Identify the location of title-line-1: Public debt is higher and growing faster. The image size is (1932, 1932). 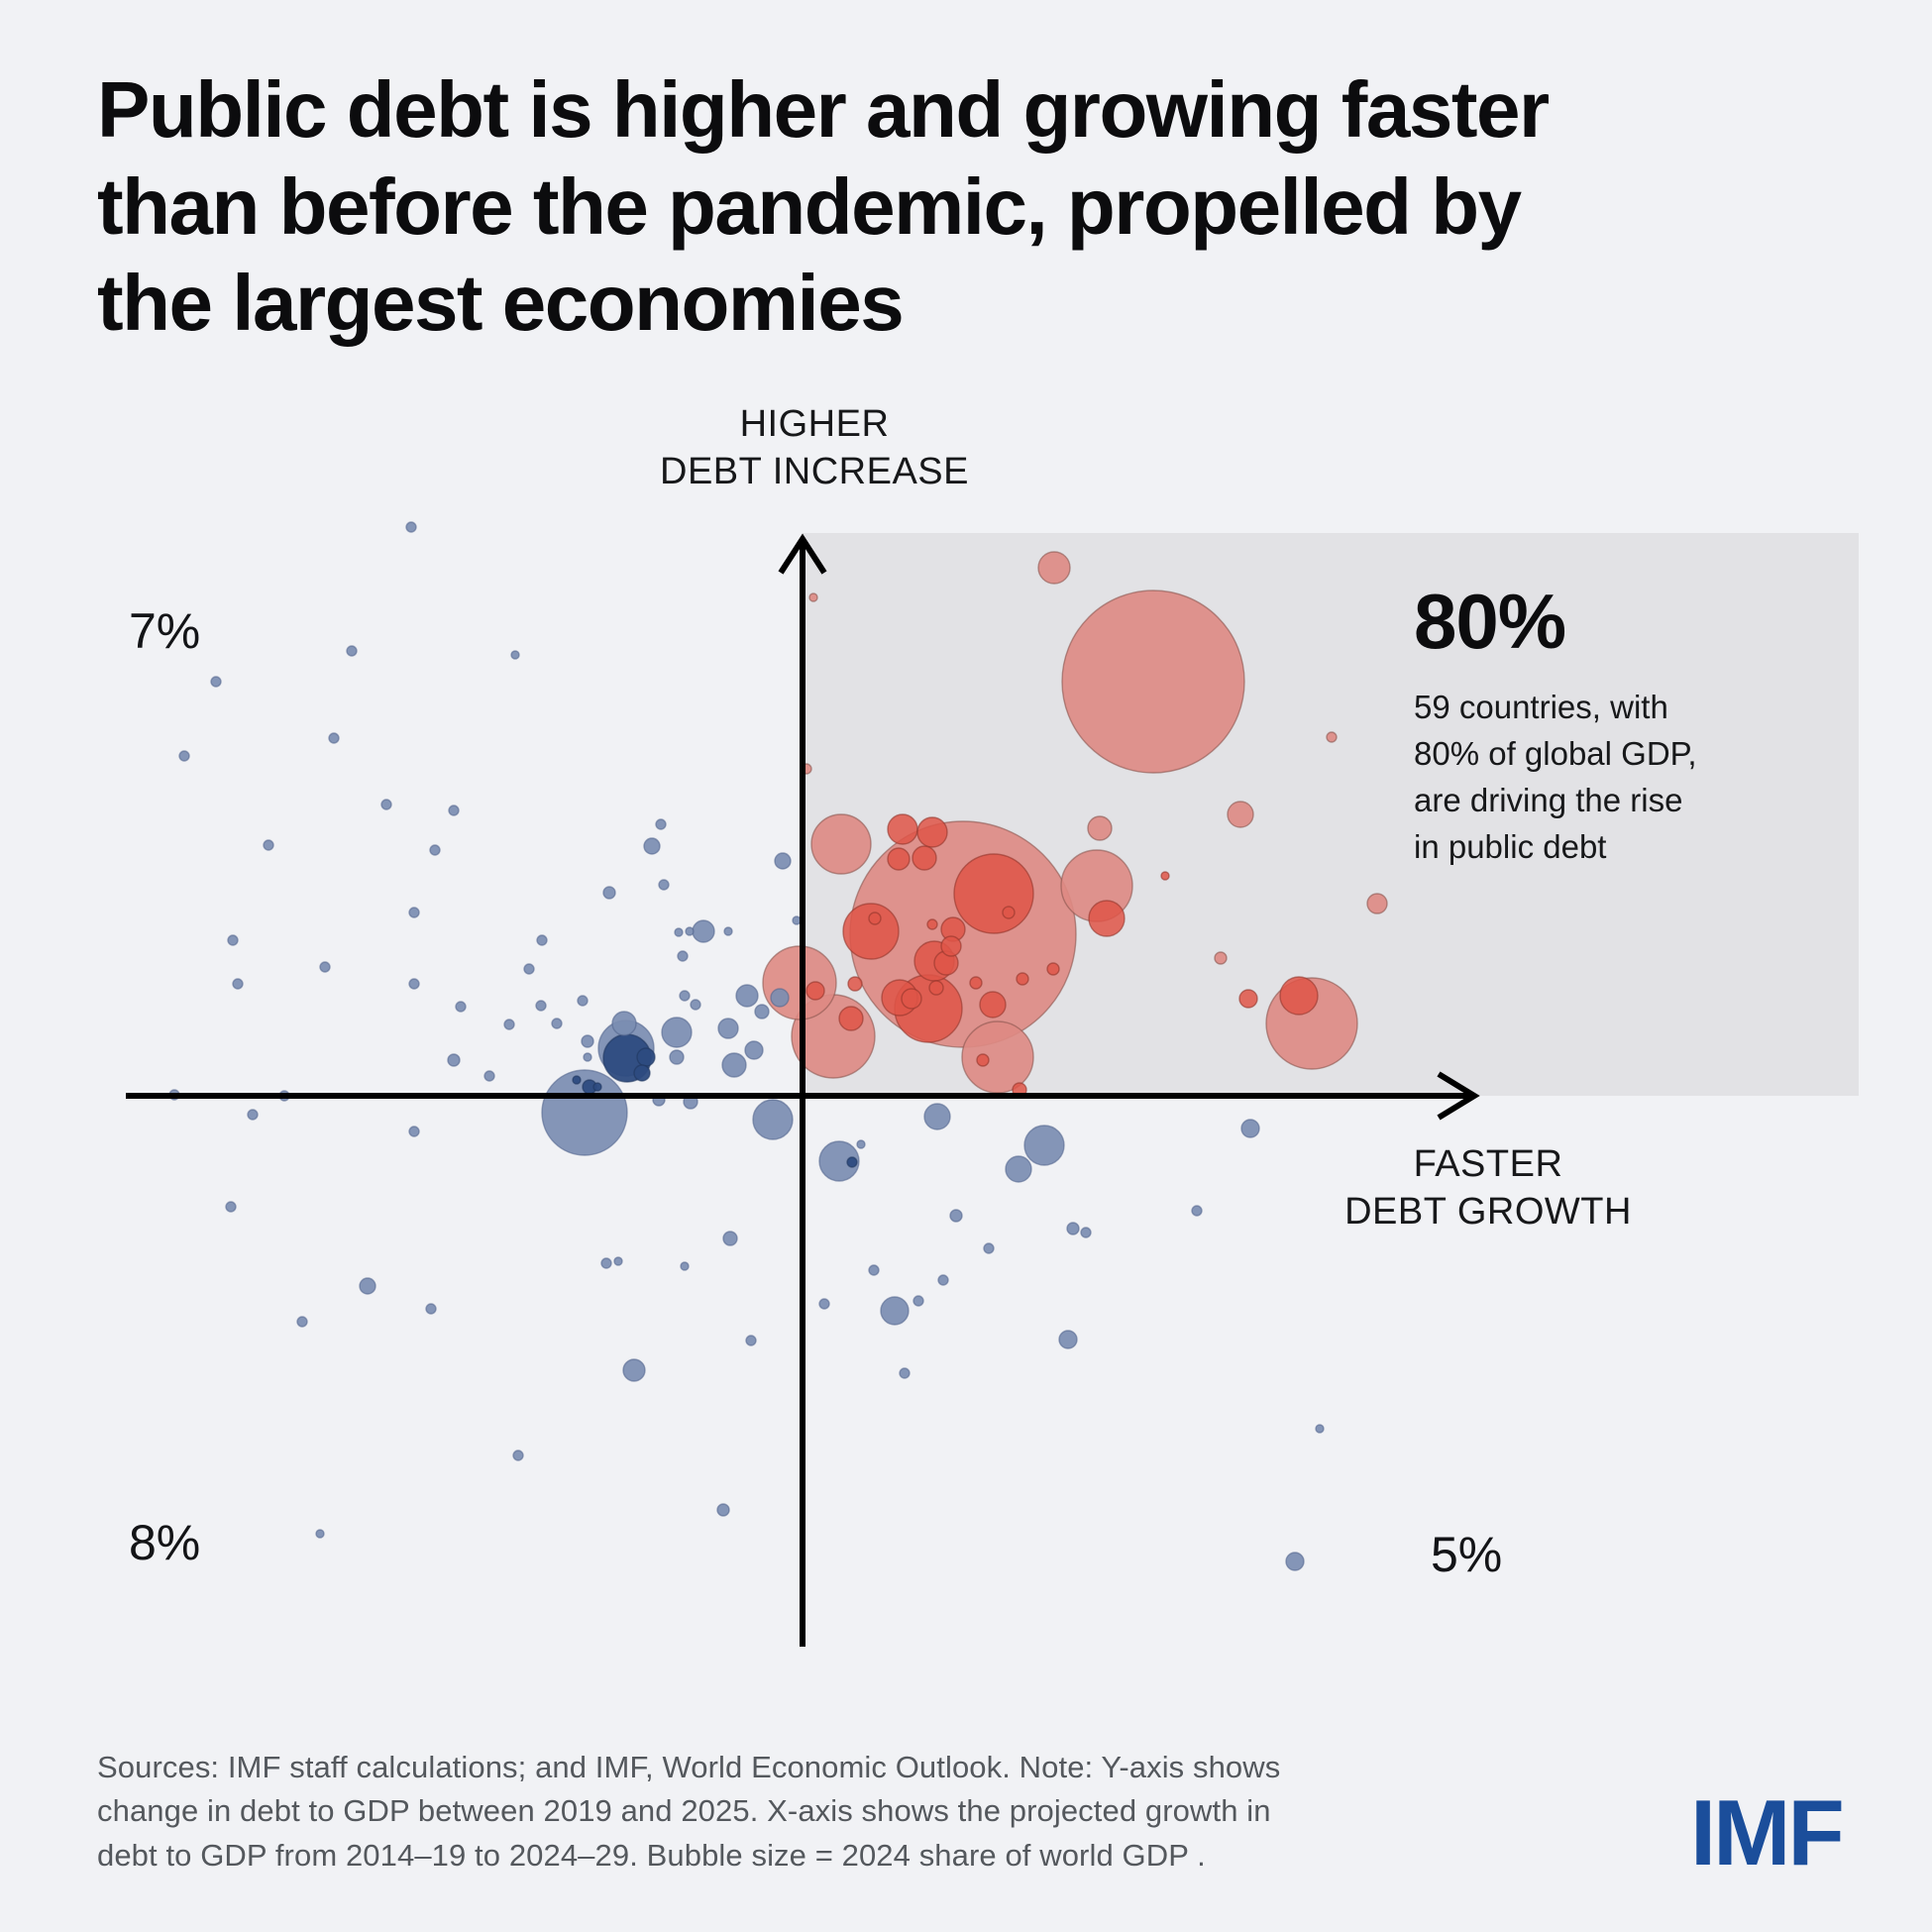
(823, 109).